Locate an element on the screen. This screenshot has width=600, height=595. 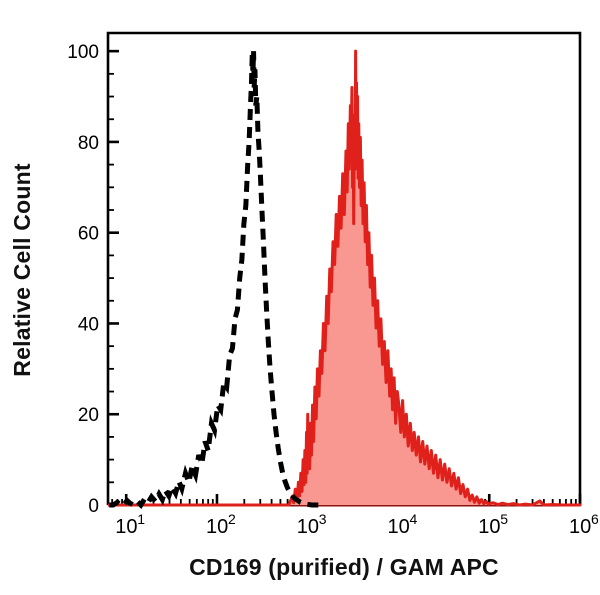
x-tick-label: 10 5 is located at coordinates (493, 524).